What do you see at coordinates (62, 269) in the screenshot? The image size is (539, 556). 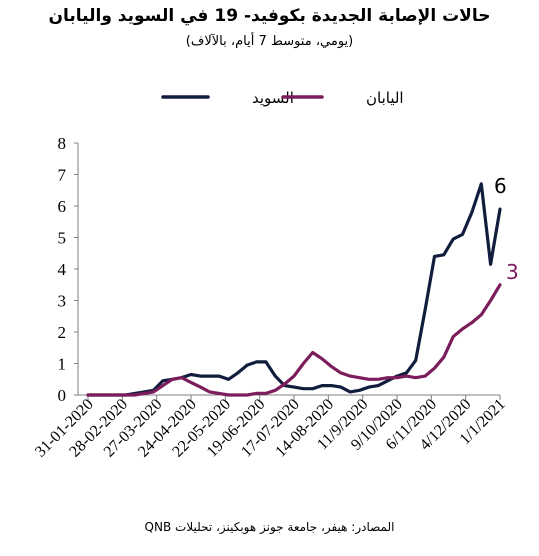 I see `y-tick-label: 4` at bounding box center [62, 269].